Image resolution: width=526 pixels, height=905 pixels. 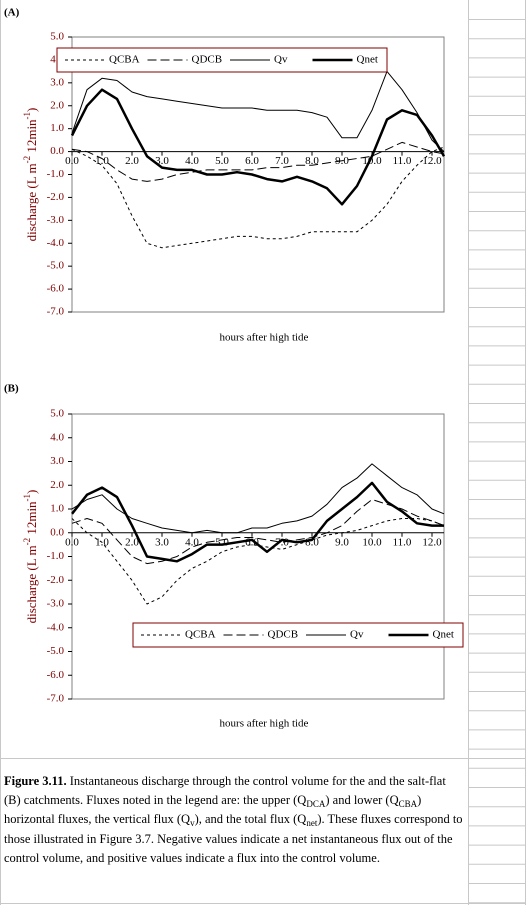 What do you see at coordinates (408, 804) in the screenshot?
I see `caption-sub: CBA` at bounding box center [408, 804].